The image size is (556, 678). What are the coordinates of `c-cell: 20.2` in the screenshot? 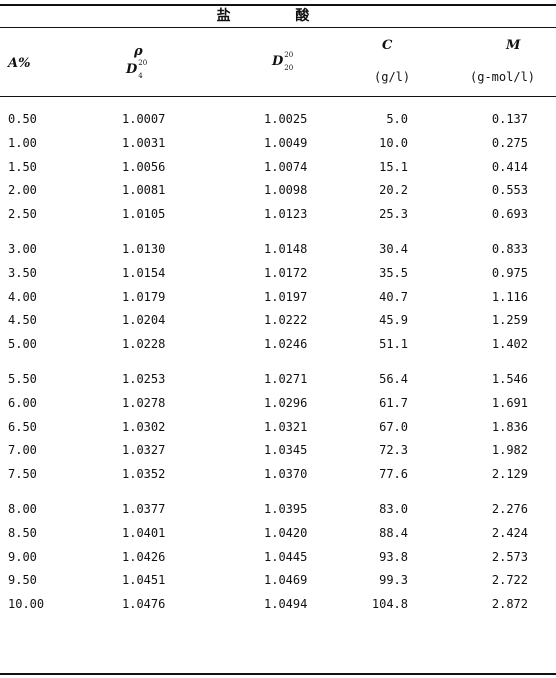 It's located at (393, 190).